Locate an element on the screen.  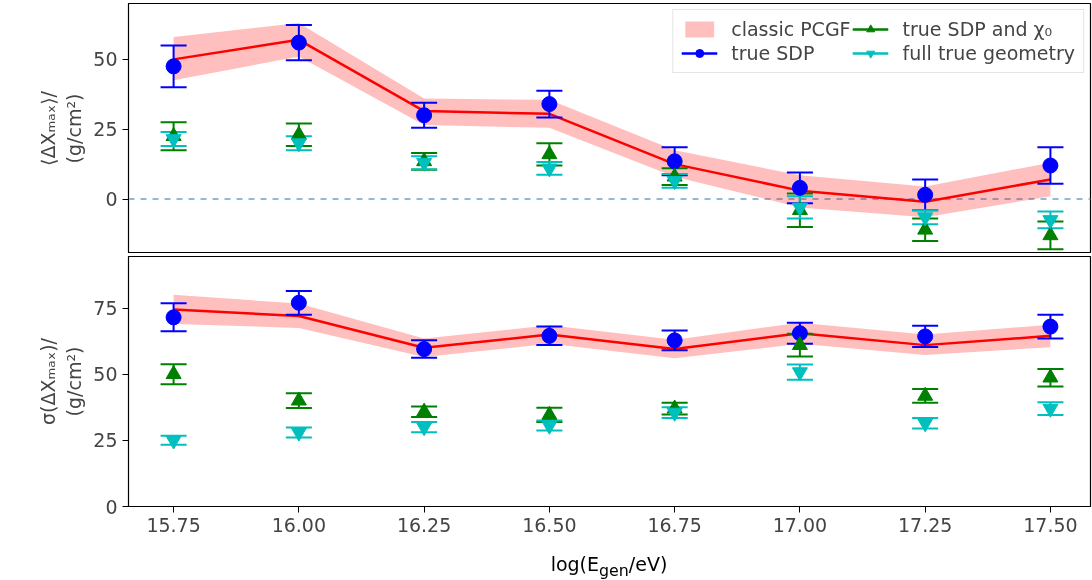
x-tick-label: 17.00 is located at coordinates (800, 524).